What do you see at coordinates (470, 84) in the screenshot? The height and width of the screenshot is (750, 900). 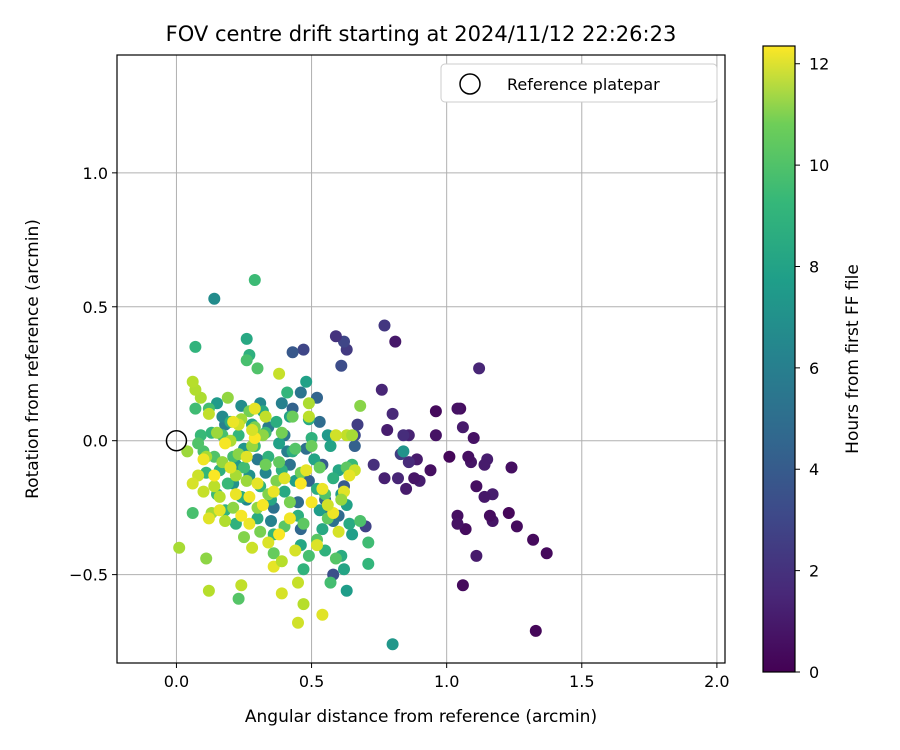 I see `legend-open-circle-icon` at bounding box center [470, 84].